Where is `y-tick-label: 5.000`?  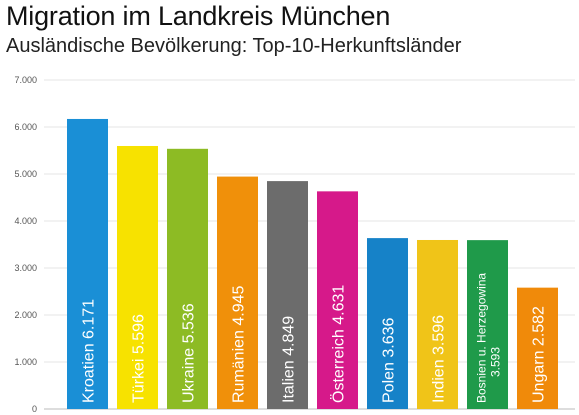
y-tick-label: 5.000 is located at coordinates (25, 174).